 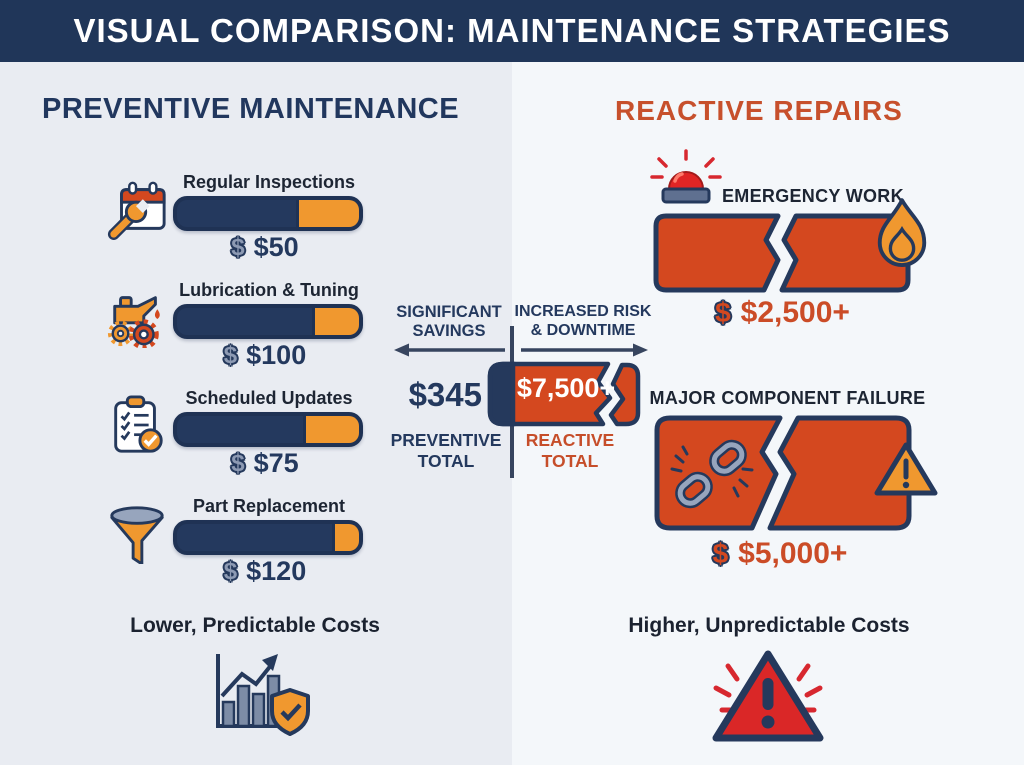 I want to click on calendar-wrench-icon, so click(x=136, y=210).